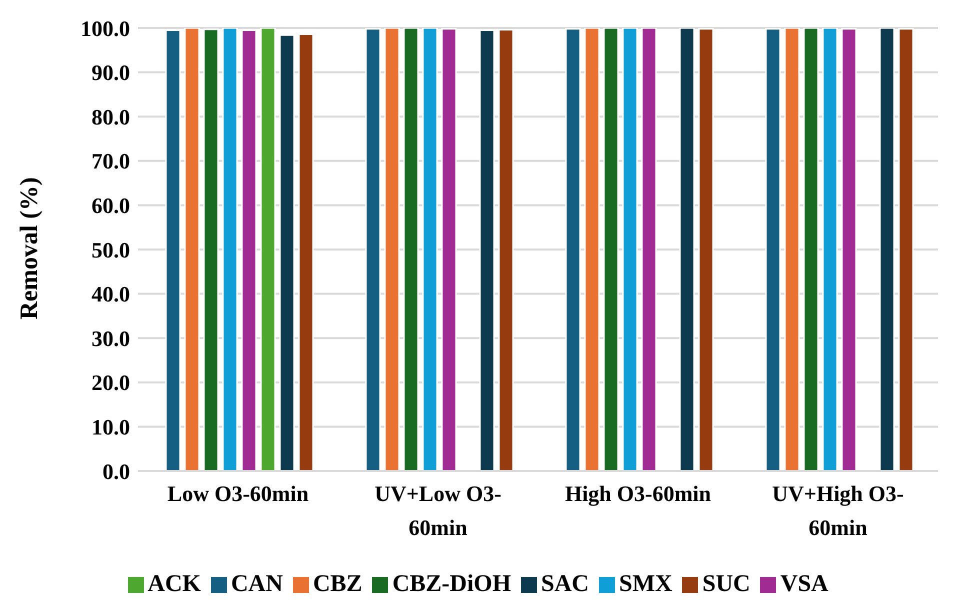  What do you see at coordinates (337, 584) in the screenshot?
I see `legend-label: CBZ` at bounding box center [337, 584].